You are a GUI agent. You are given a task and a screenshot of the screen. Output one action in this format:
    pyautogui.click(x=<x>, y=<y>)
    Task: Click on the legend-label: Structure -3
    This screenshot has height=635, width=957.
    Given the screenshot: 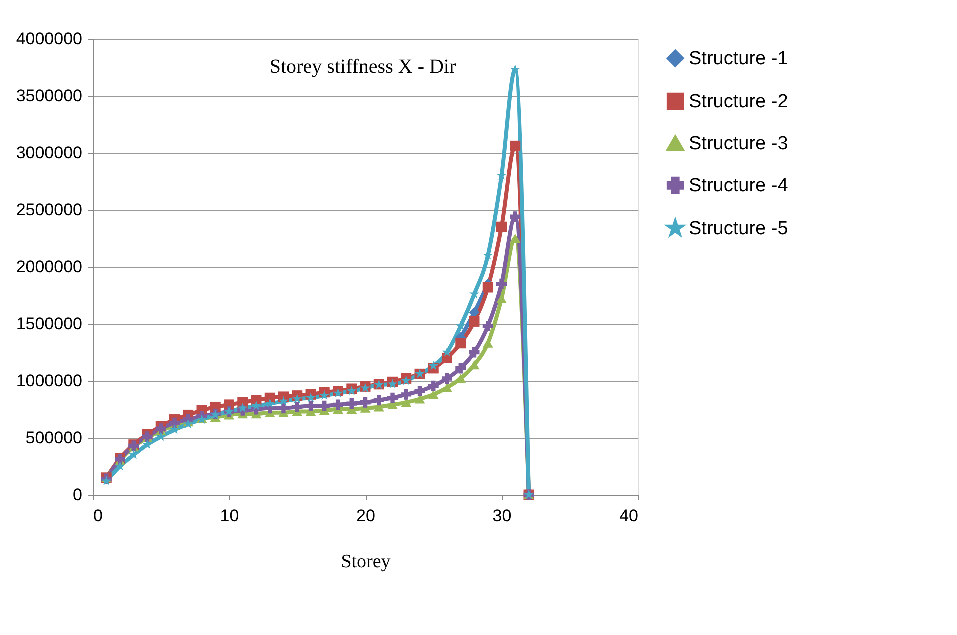 What is the action you would take?
    pyautogui.click(x=738, y=144)
    